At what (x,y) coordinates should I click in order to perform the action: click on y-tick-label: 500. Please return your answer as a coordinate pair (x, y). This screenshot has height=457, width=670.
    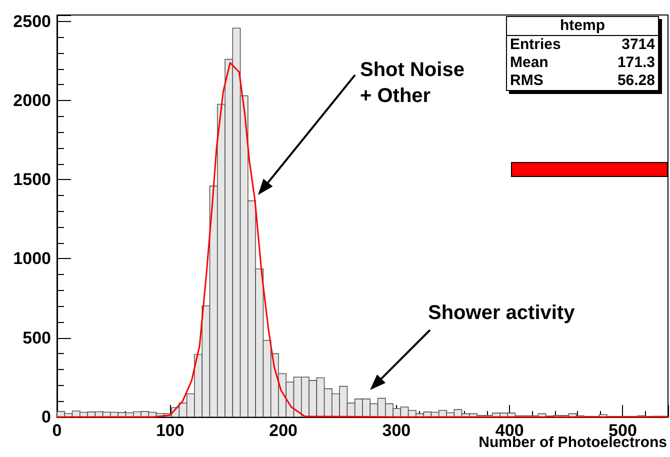
    Looking at the image, I should click on (36, 338).